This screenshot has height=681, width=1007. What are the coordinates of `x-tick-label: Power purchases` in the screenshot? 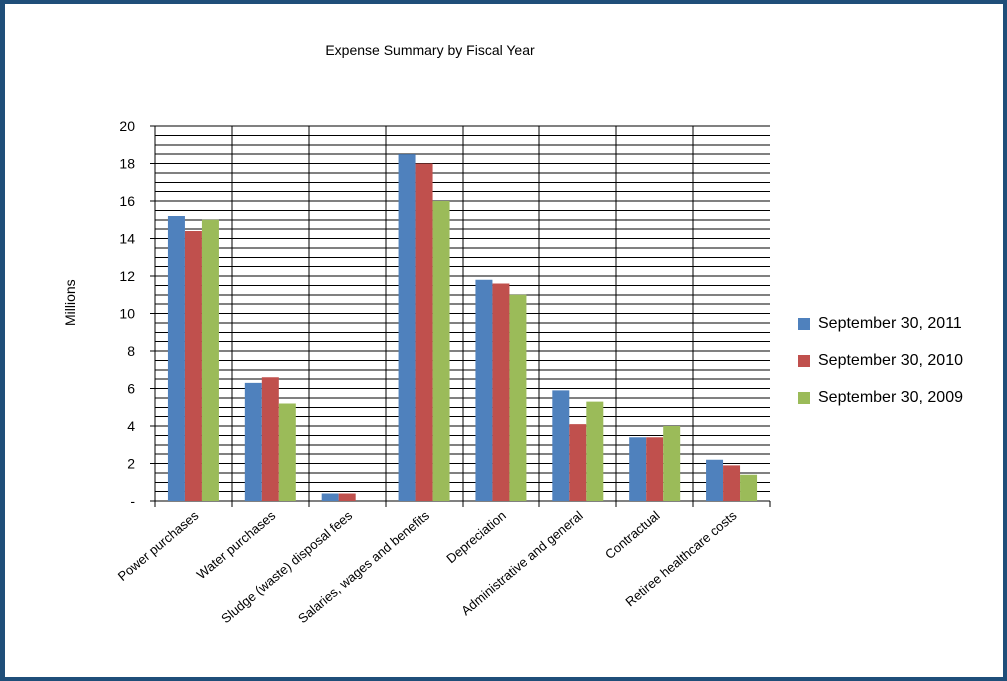 It's located at (158, 545).